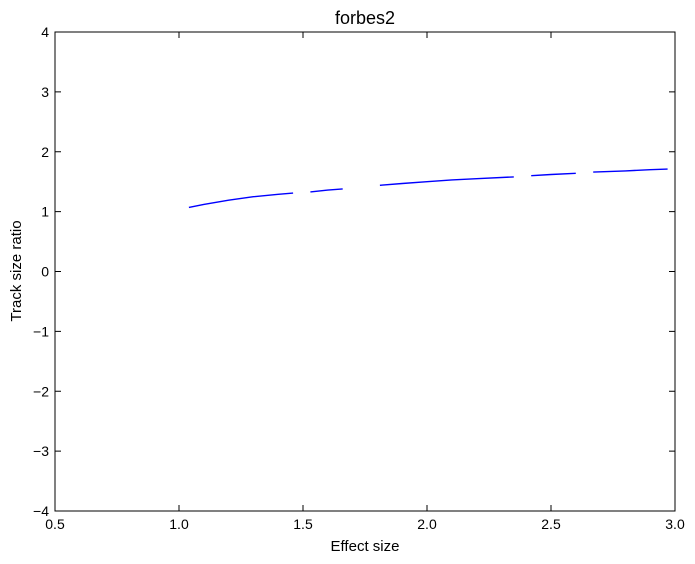  Describe the element at coordinates (428, 188) in the screenshot. I see `series-group` at that location.